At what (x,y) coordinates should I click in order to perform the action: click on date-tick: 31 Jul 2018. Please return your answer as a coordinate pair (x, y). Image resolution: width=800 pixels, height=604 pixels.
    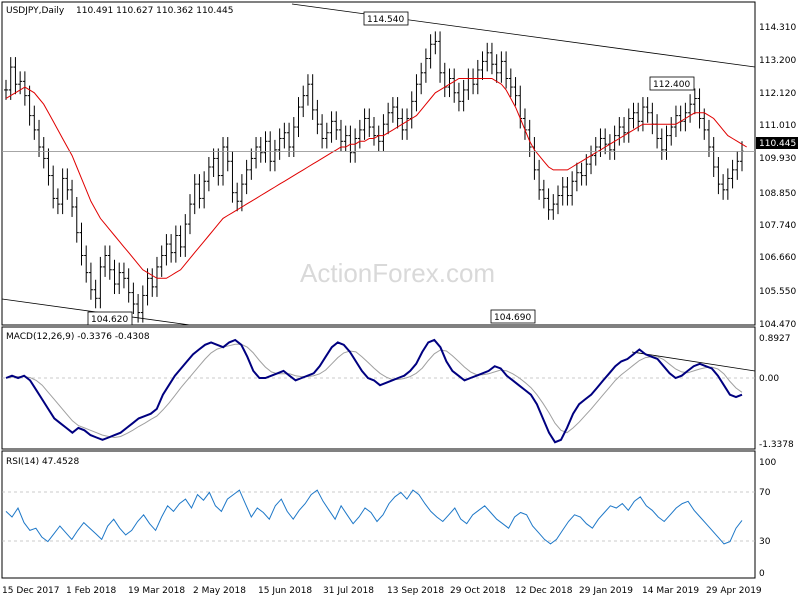
    Looking at the image, I should click on (348, 591).